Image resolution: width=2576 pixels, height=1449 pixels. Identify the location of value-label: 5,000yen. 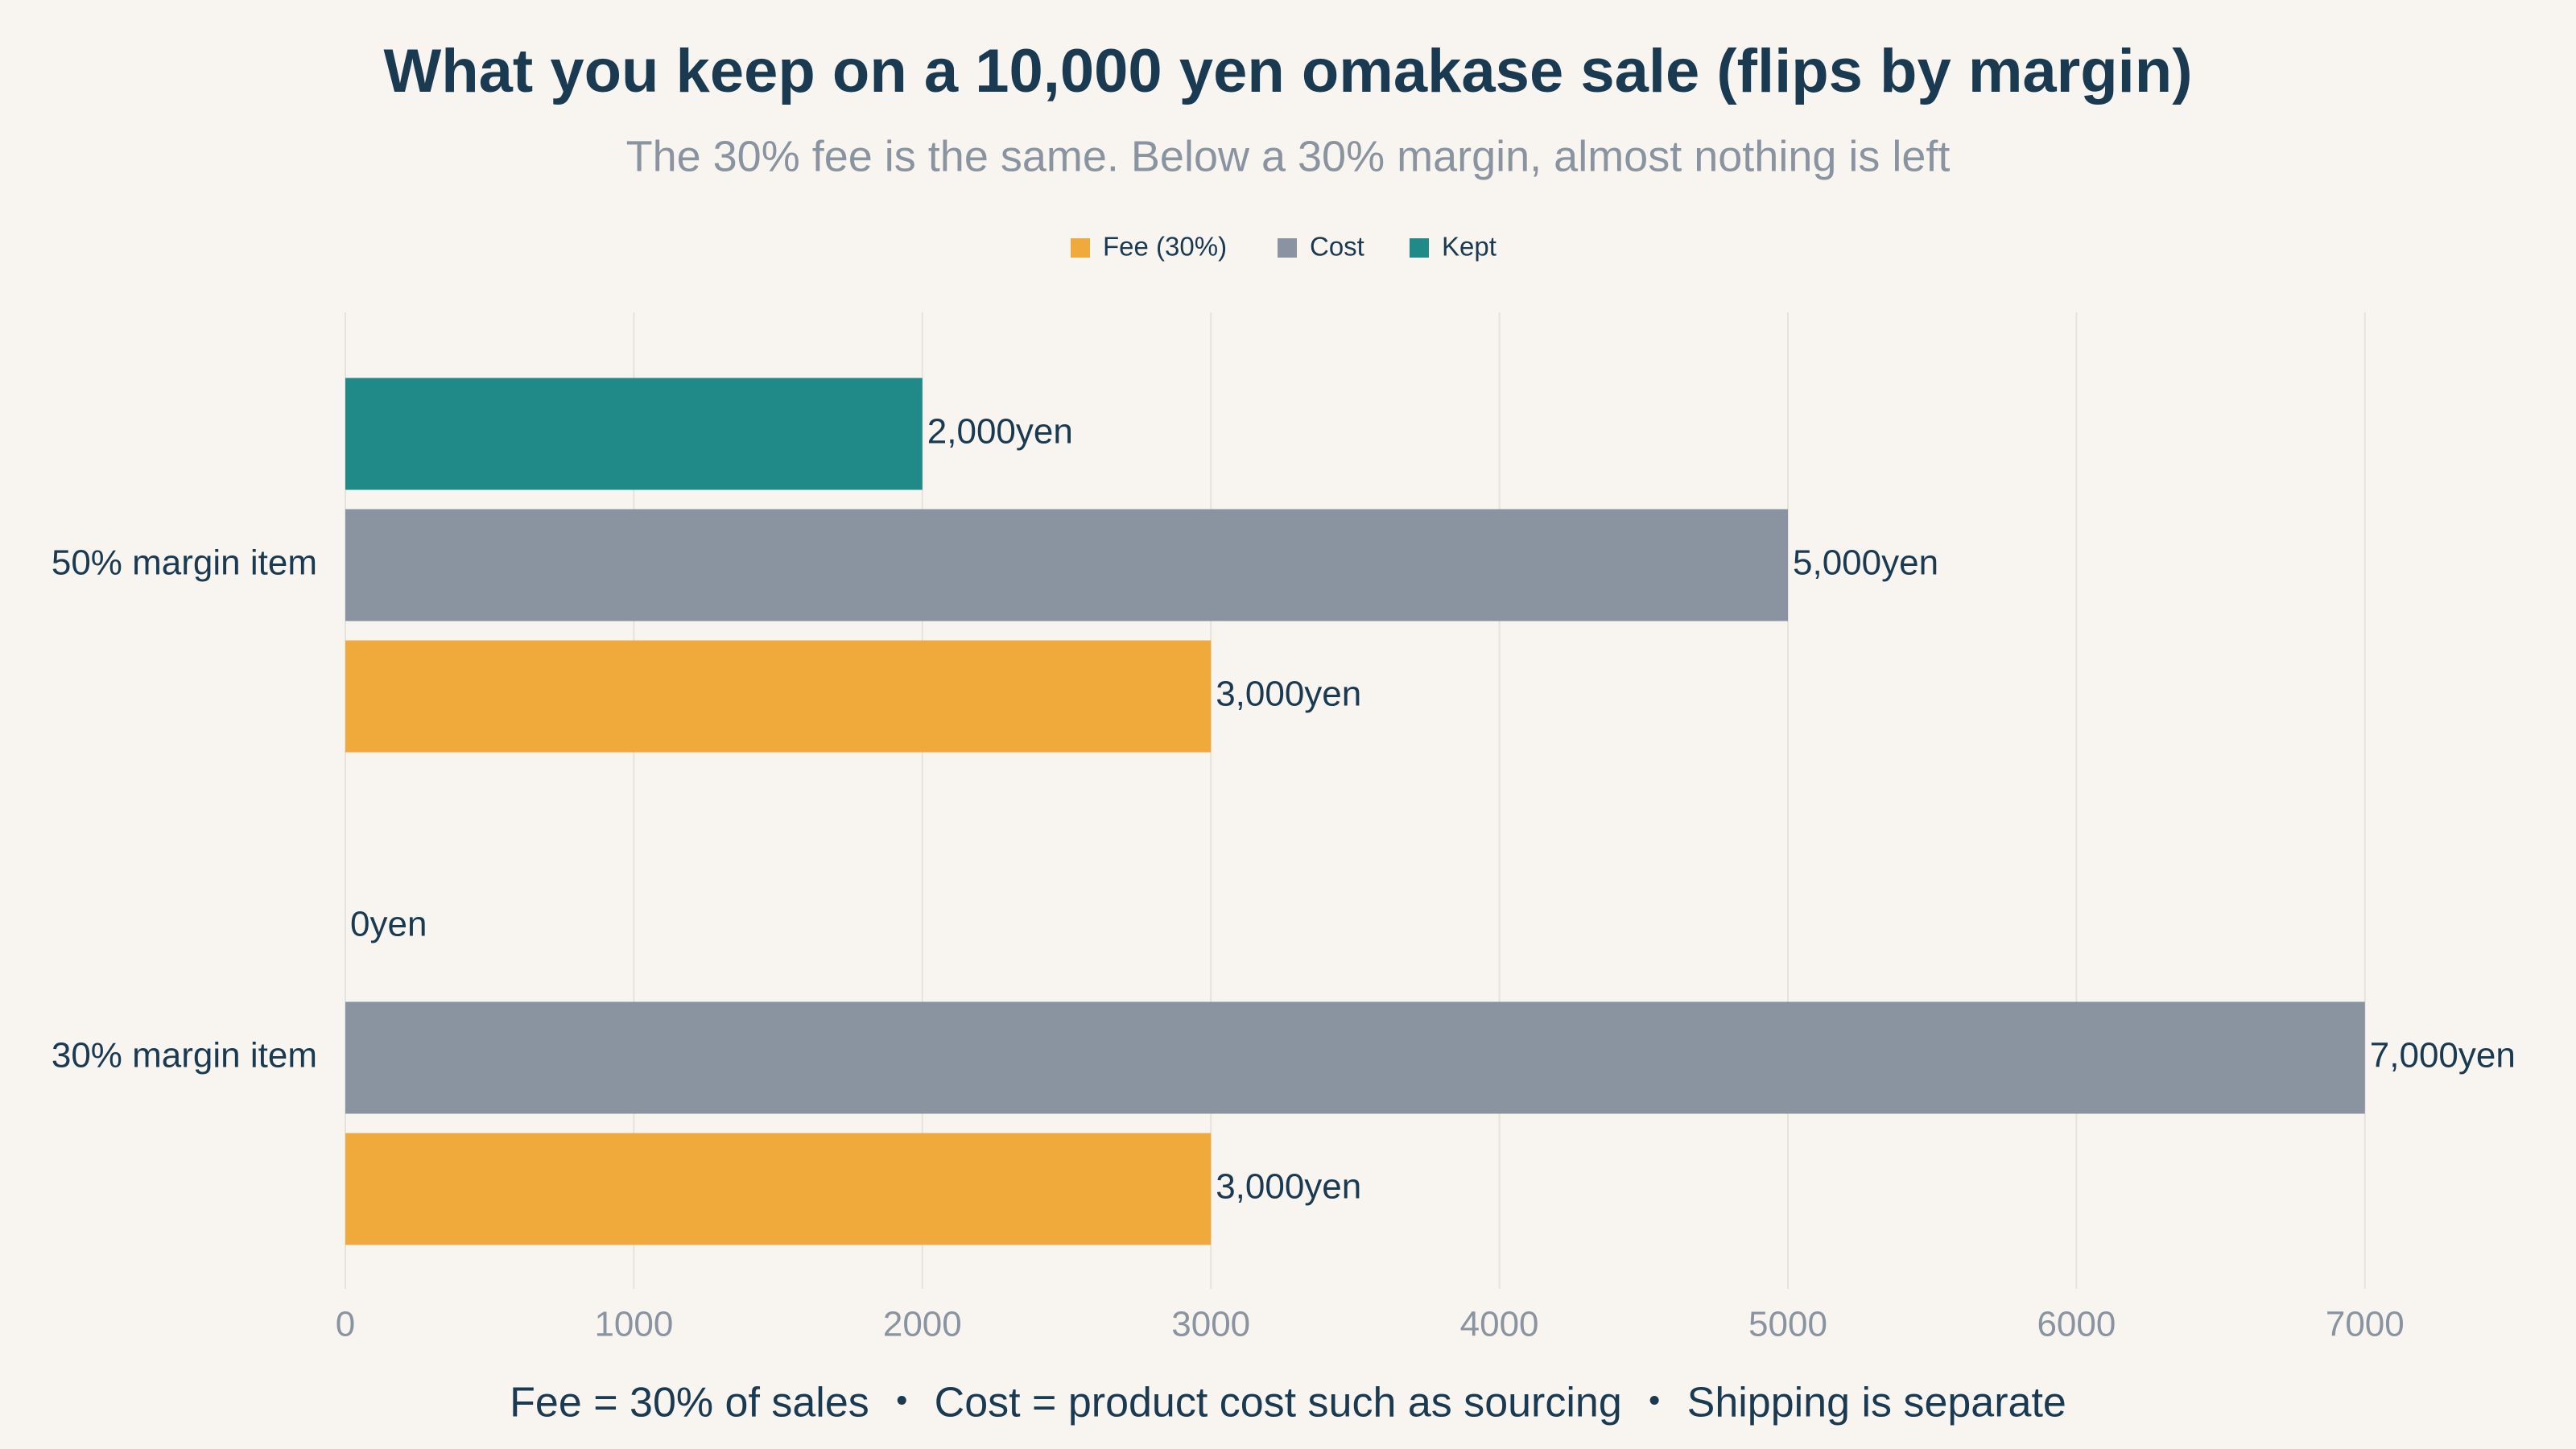
(1865, 563).